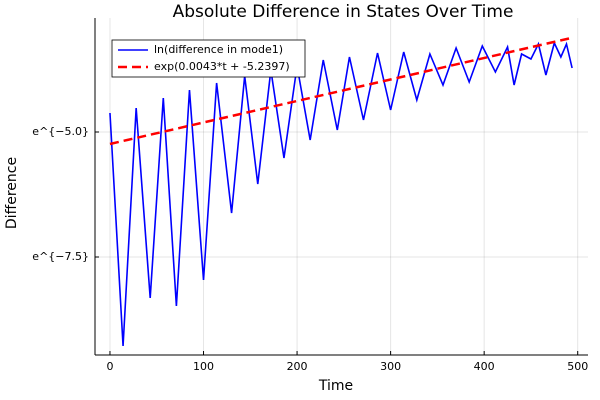 Image resolution: width=600 pixels, height=400 pixels. I want to click on y-axis-label: Difference, so click(12, 193).